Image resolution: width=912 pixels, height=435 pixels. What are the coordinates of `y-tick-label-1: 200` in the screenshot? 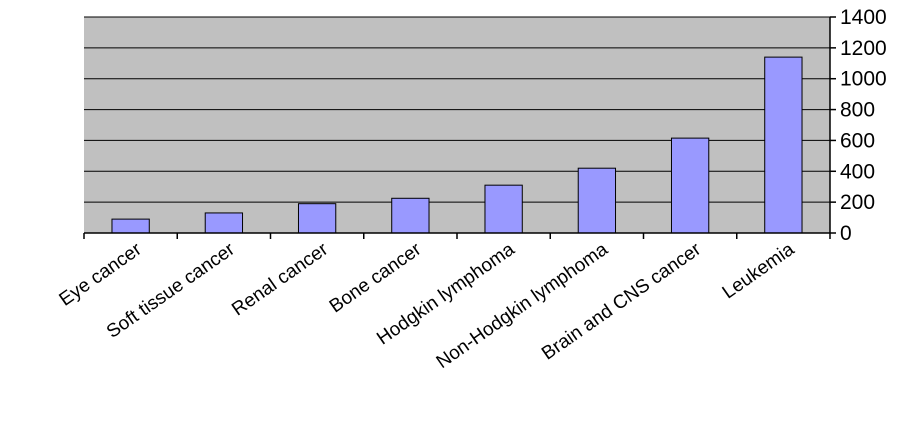 It's located at (857, 202).